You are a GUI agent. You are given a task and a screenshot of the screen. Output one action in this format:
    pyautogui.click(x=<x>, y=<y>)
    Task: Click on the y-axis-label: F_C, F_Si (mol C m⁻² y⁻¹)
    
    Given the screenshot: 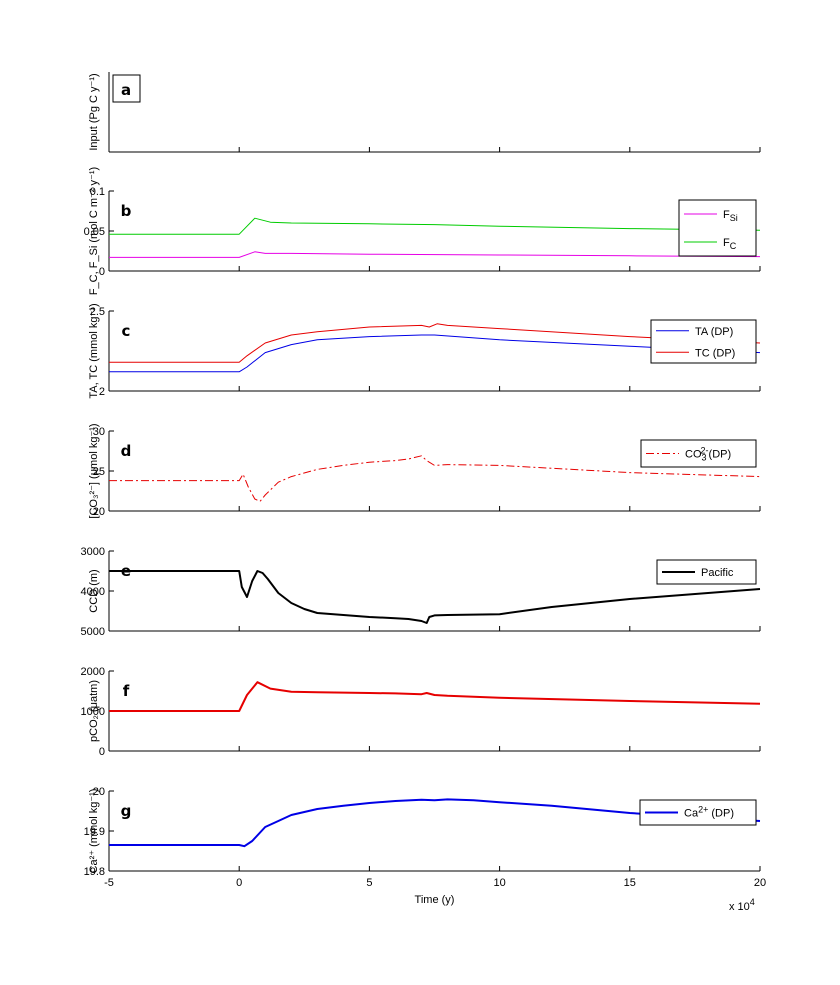 What is the action you would take?
    pyautogui.click(x=94, y=231)
    